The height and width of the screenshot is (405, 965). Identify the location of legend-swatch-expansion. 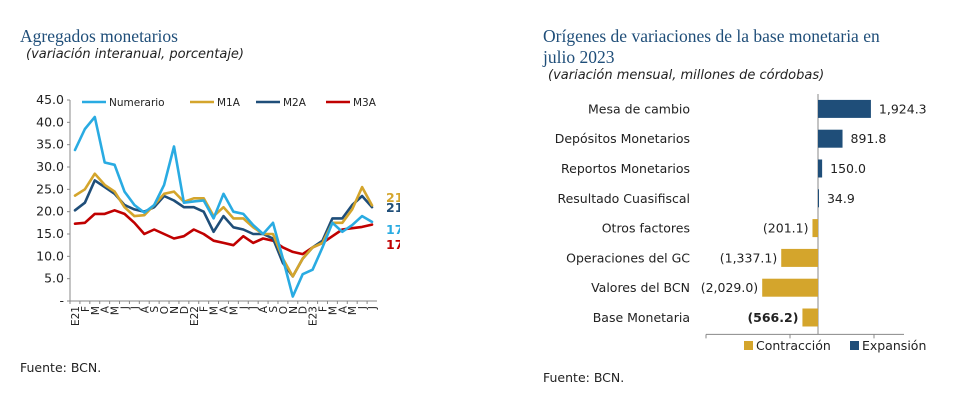
(854, 345).